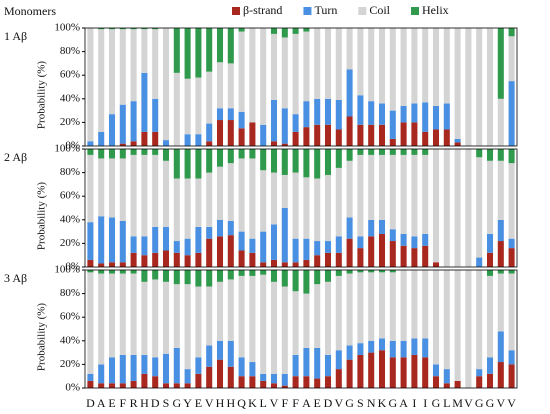 This screenshot has height=414, width=550. Describe the element at coordinates (479, 403) in the screenshot. I see `x-tick-label: G` at that location.